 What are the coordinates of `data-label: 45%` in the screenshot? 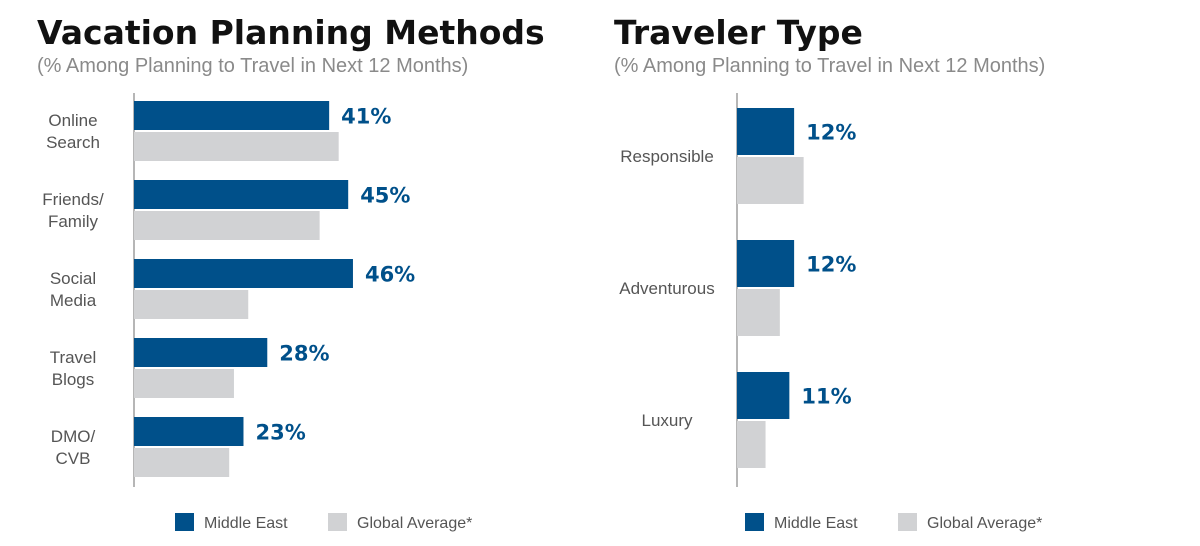 It's located at (385, 196).